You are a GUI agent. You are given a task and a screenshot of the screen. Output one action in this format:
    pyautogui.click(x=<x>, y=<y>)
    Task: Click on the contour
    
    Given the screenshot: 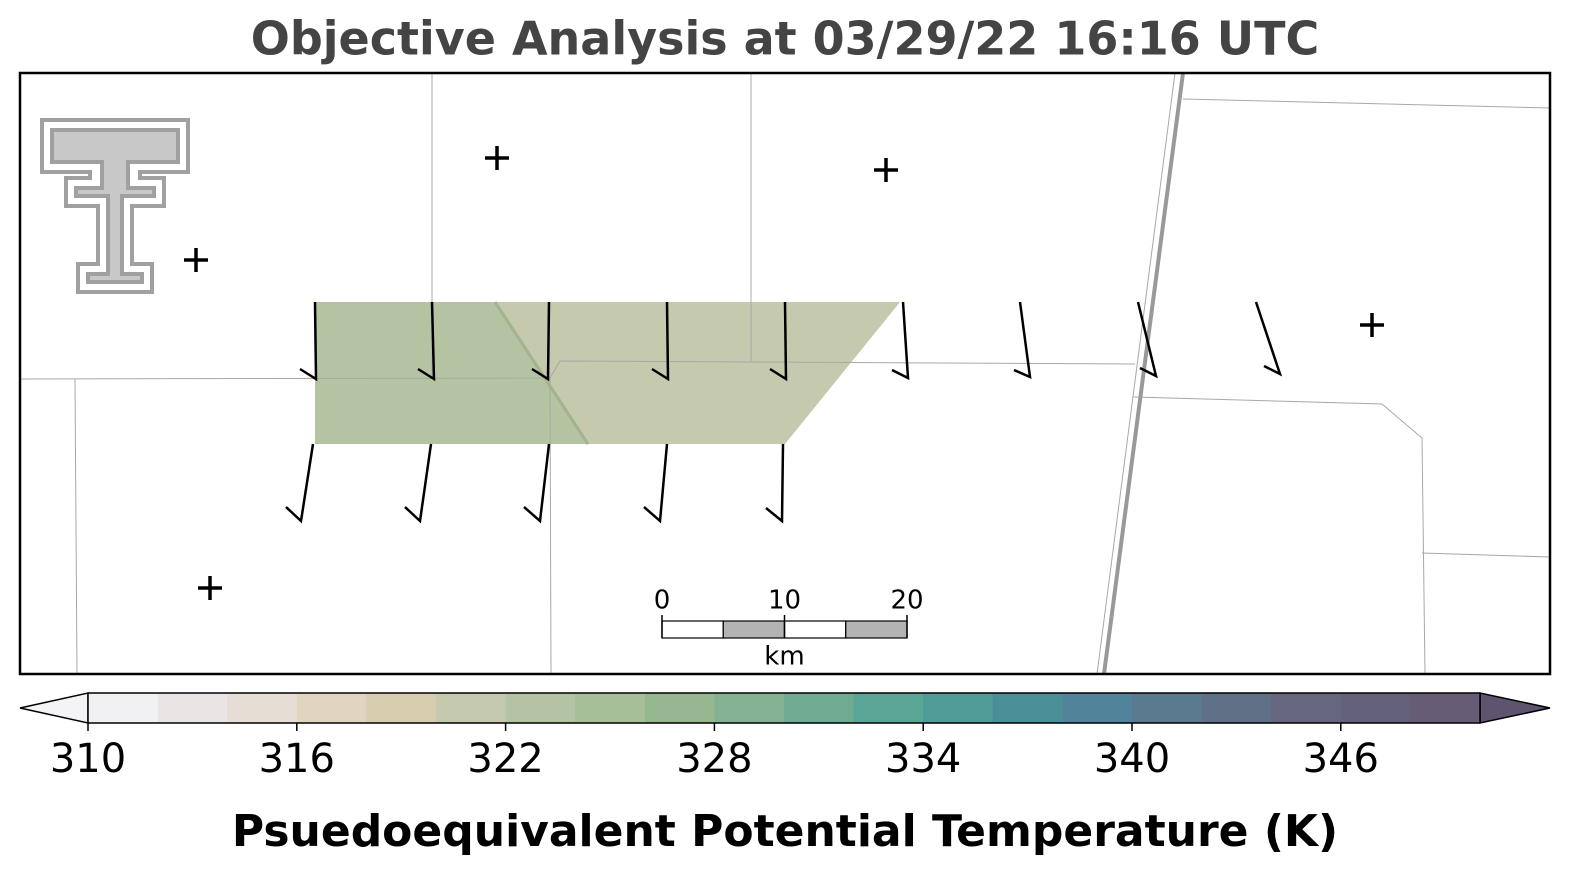 What is the action you would take?
    pyautogui.click(x=541, y=373)
    